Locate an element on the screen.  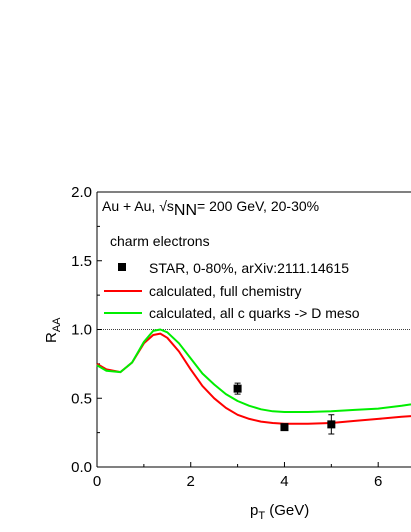
y-axis-title-main: R is located at coordinates (51, 337).